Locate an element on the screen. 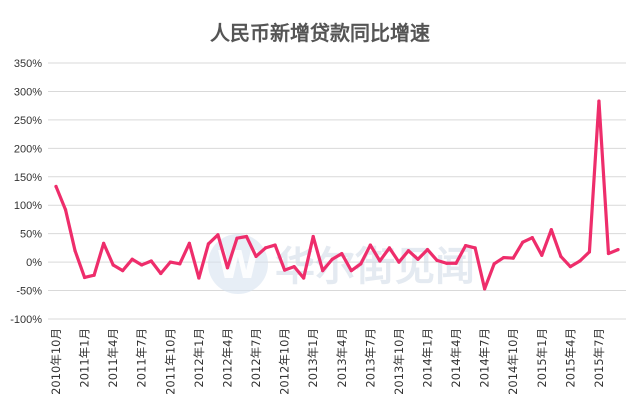 The image size is (640, 415). x-tick-label: 2012年1月 is located at coordinates (199, 358).